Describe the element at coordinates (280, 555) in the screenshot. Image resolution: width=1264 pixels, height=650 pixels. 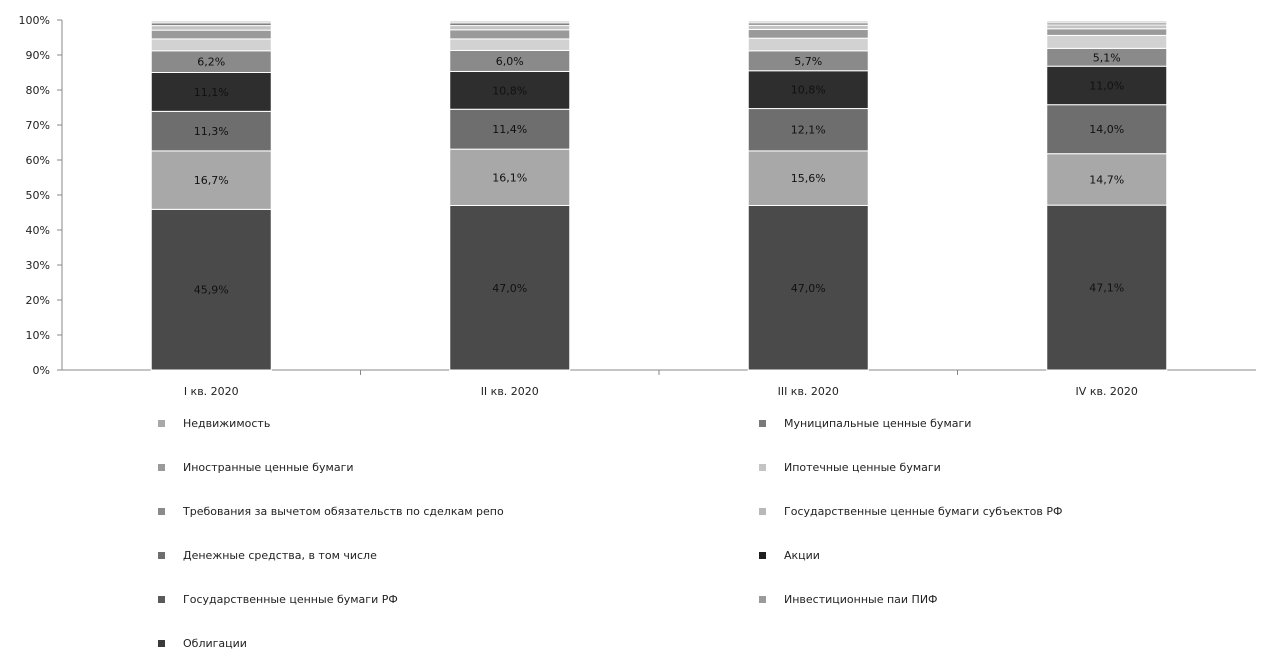
I see `legend-label: Денежные средства, в том числе` at that location.